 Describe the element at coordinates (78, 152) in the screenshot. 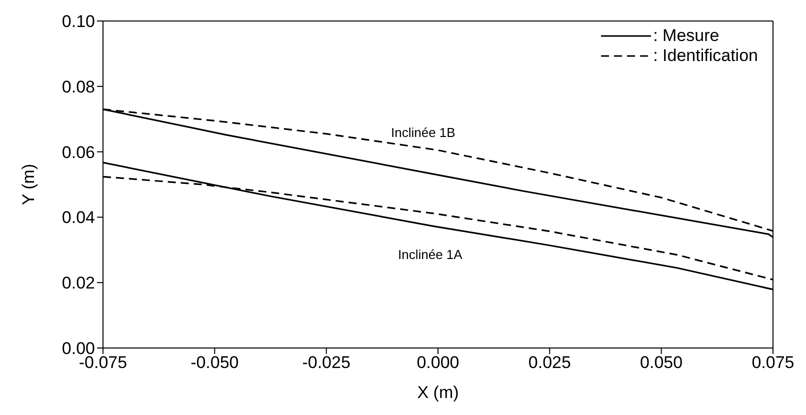

I see `y-tick-label: 0.06` at that location.